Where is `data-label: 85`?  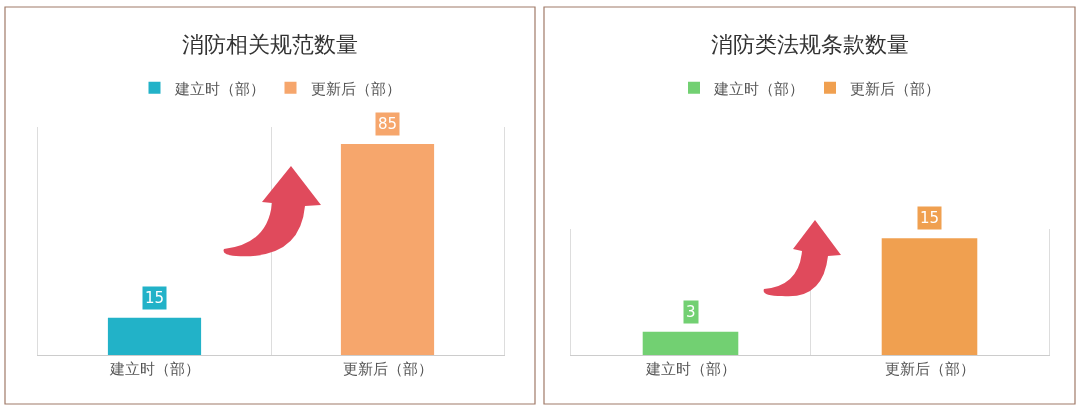 data-label: 85 is located at coordinates (388, 124).